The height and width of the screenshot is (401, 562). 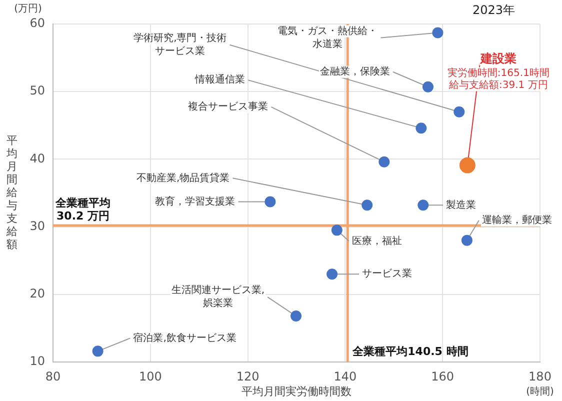 What do you see at coordinates (461, 204) in the screenshot?
I see `annotation: 製造業` at bounding box center [461, 204].